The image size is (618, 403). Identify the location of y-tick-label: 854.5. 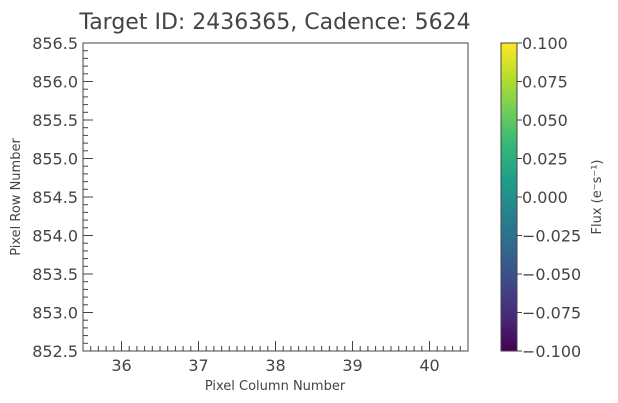
(55, 197).